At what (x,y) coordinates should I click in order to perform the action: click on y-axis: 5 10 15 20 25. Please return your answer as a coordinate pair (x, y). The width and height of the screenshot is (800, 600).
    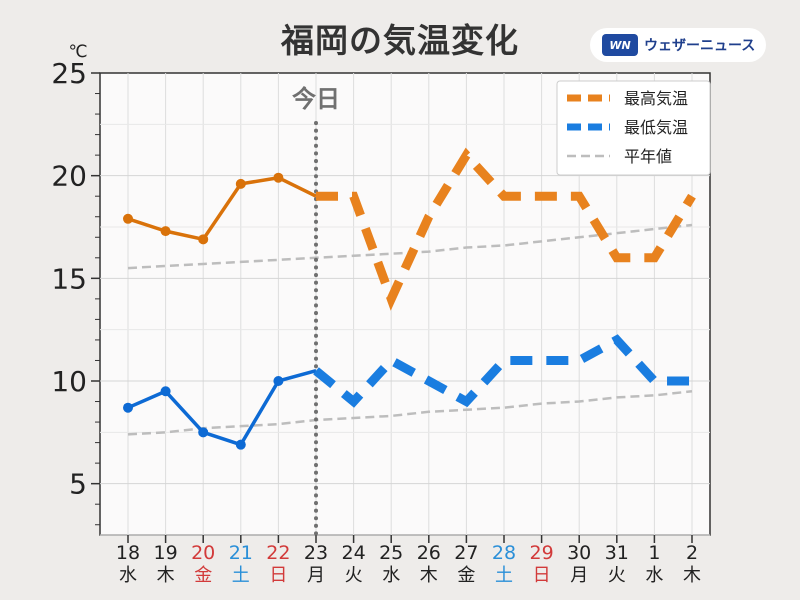
    Looking at the image, I should click on (75, 291).